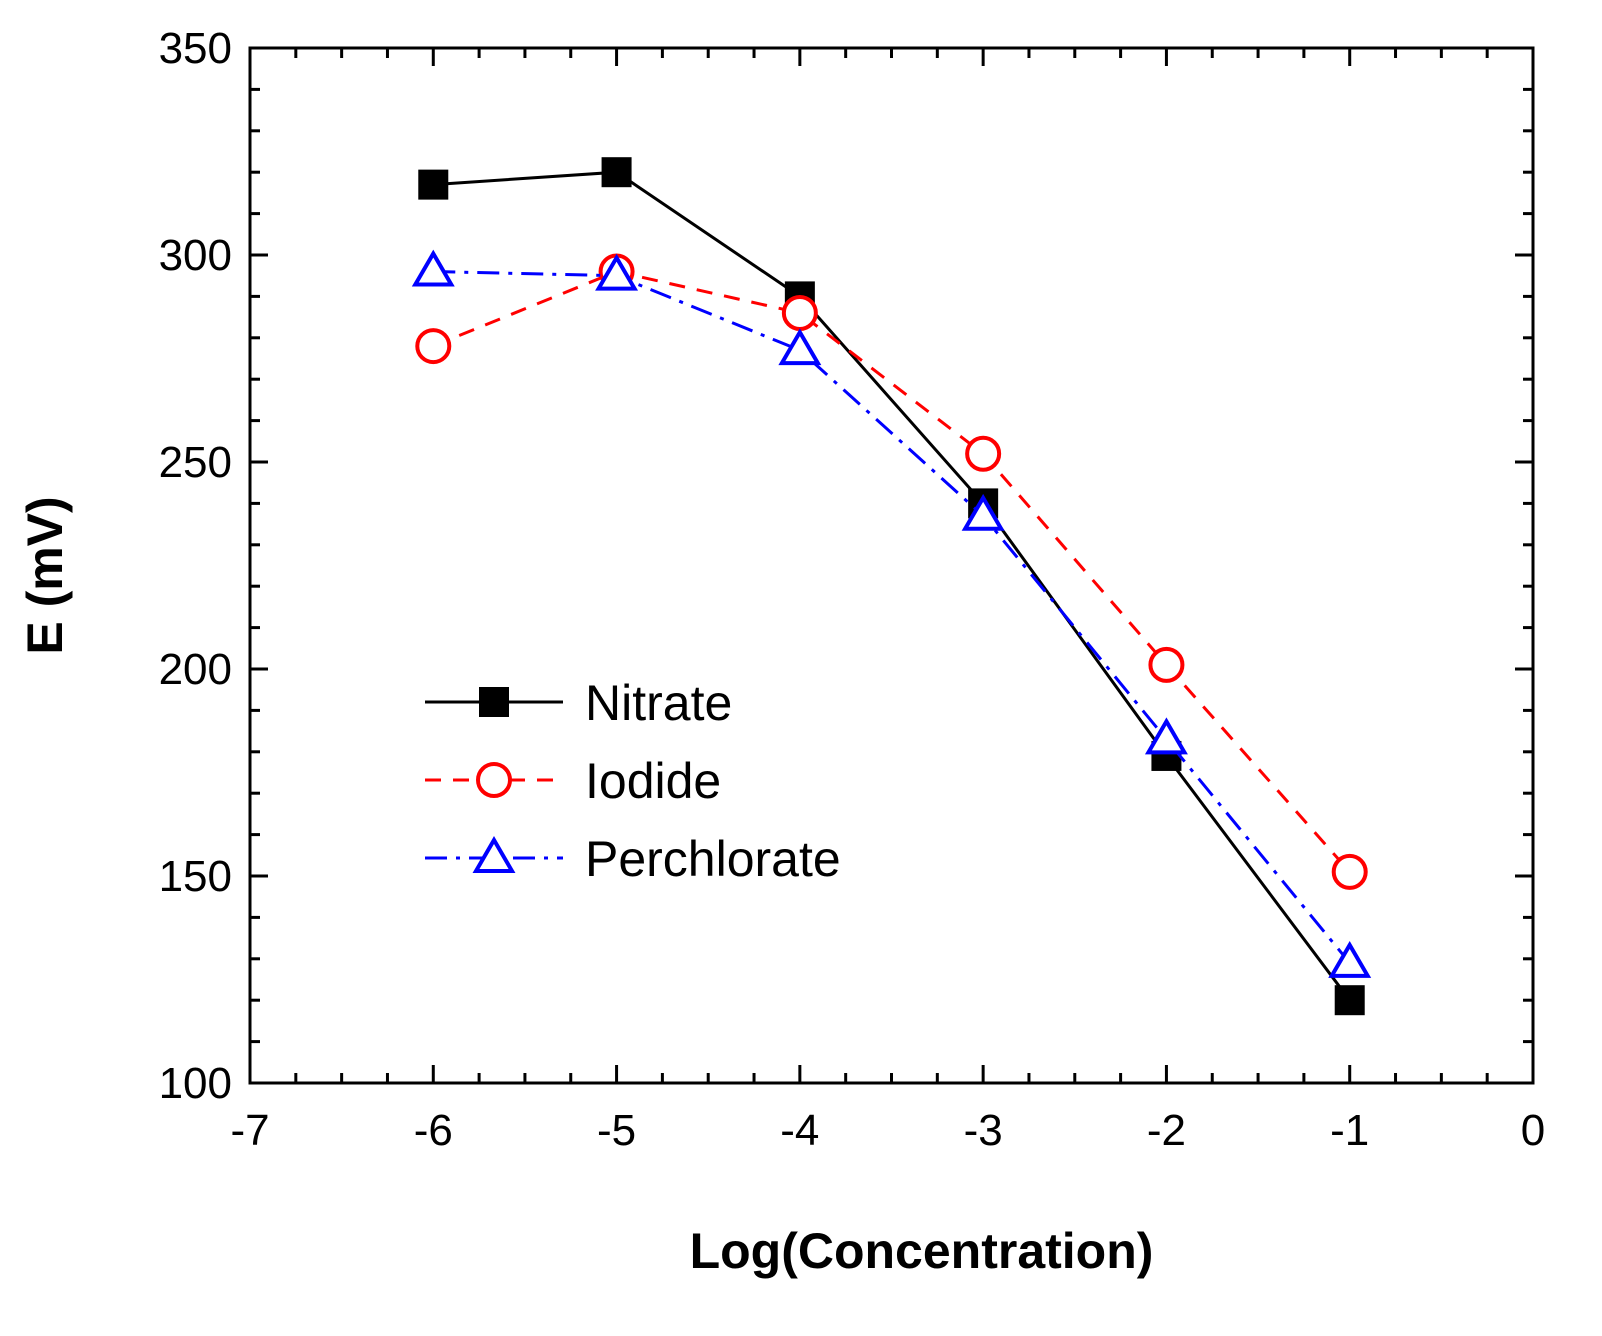  I want to click on x-tick-label: -3, so click(983, 1130).